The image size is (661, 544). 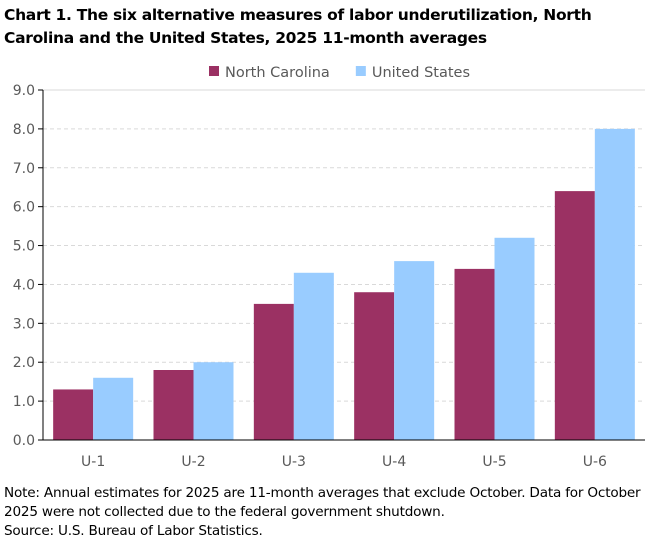 I want to click on y-tick-label: 8.0, so click(x=24, y=130).